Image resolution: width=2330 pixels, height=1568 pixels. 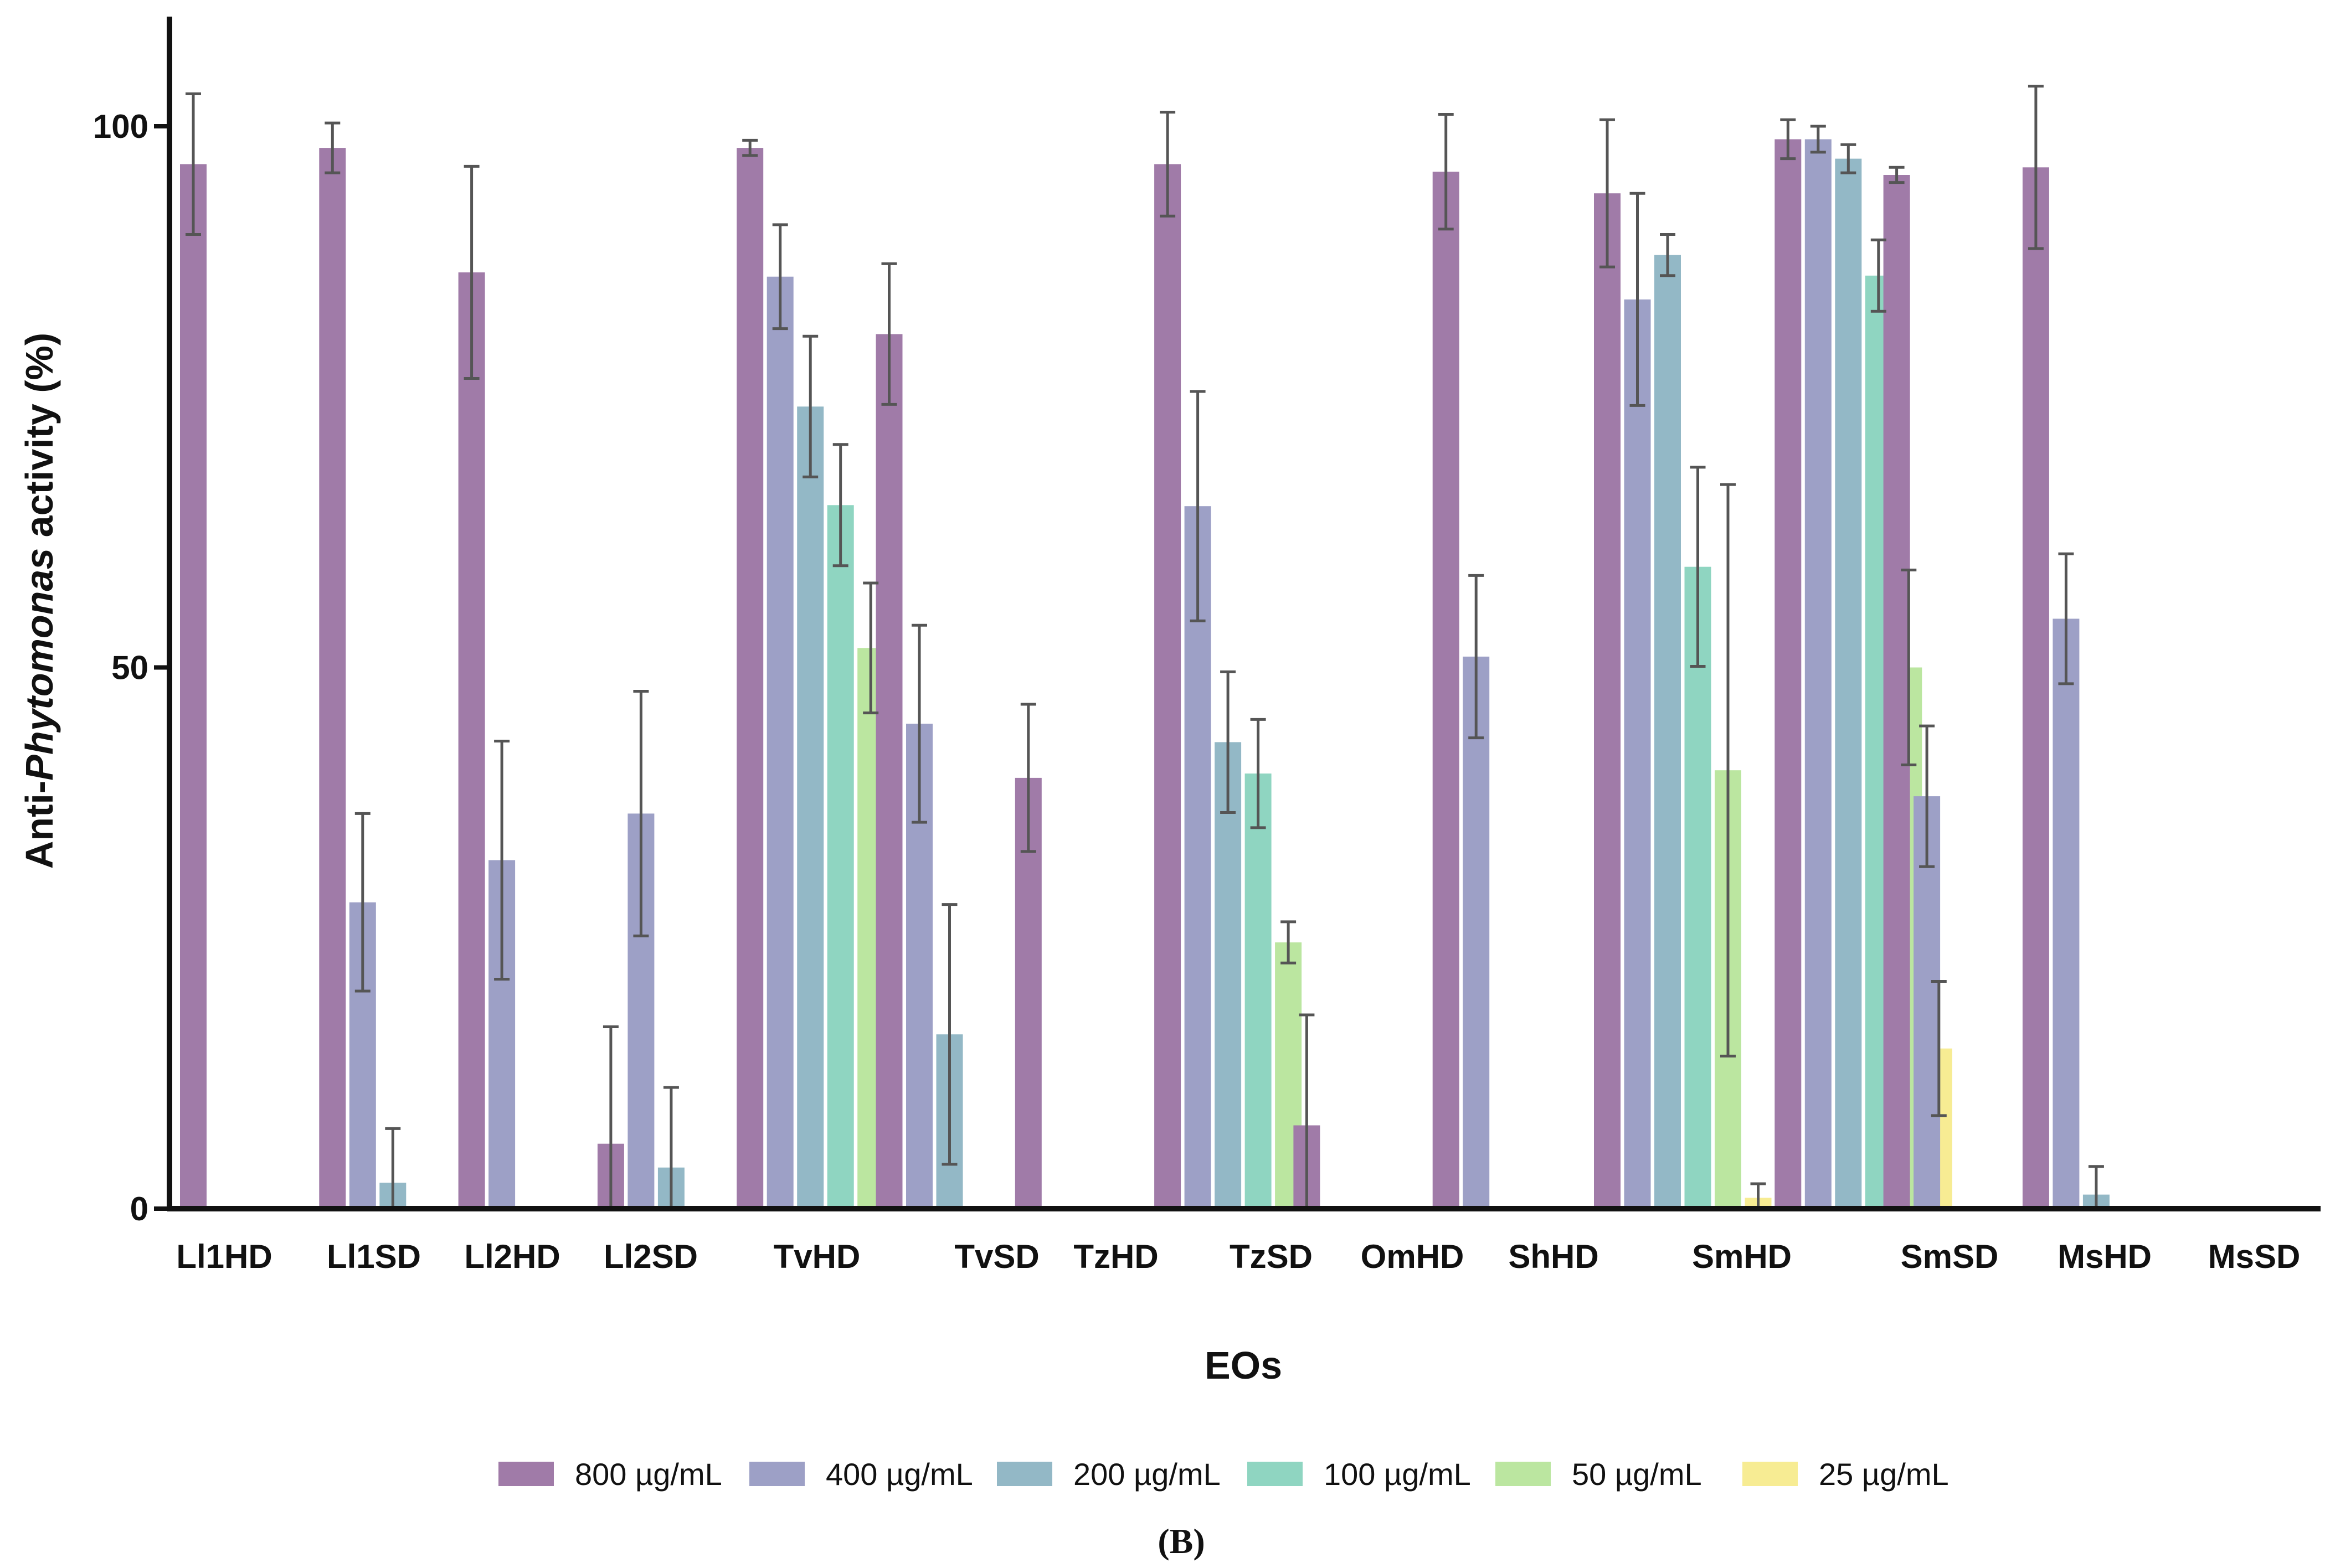 I want to click on x-tick-label-MsSD: MsSD, so click(x=2254, y=1256).